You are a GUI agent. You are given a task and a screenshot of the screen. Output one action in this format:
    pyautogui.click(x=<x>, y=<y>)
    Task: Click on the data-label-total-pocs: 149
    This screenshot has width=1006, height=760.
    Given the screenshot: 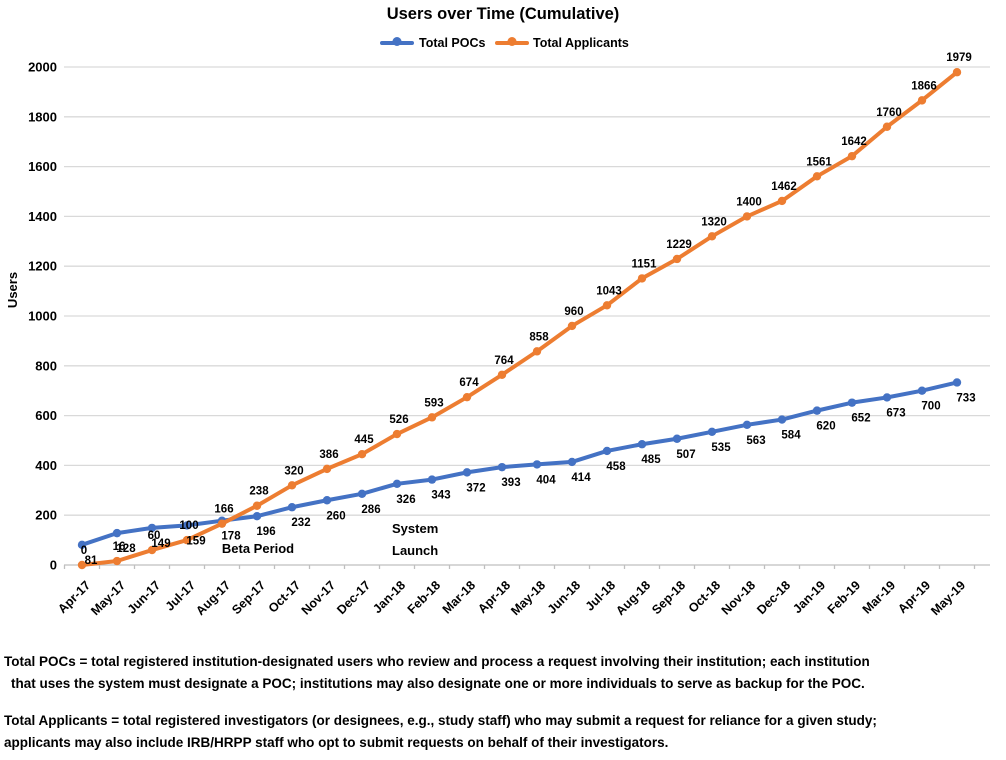 What is the action you would take?
    pyautogui.click(x=160, y=544)
    